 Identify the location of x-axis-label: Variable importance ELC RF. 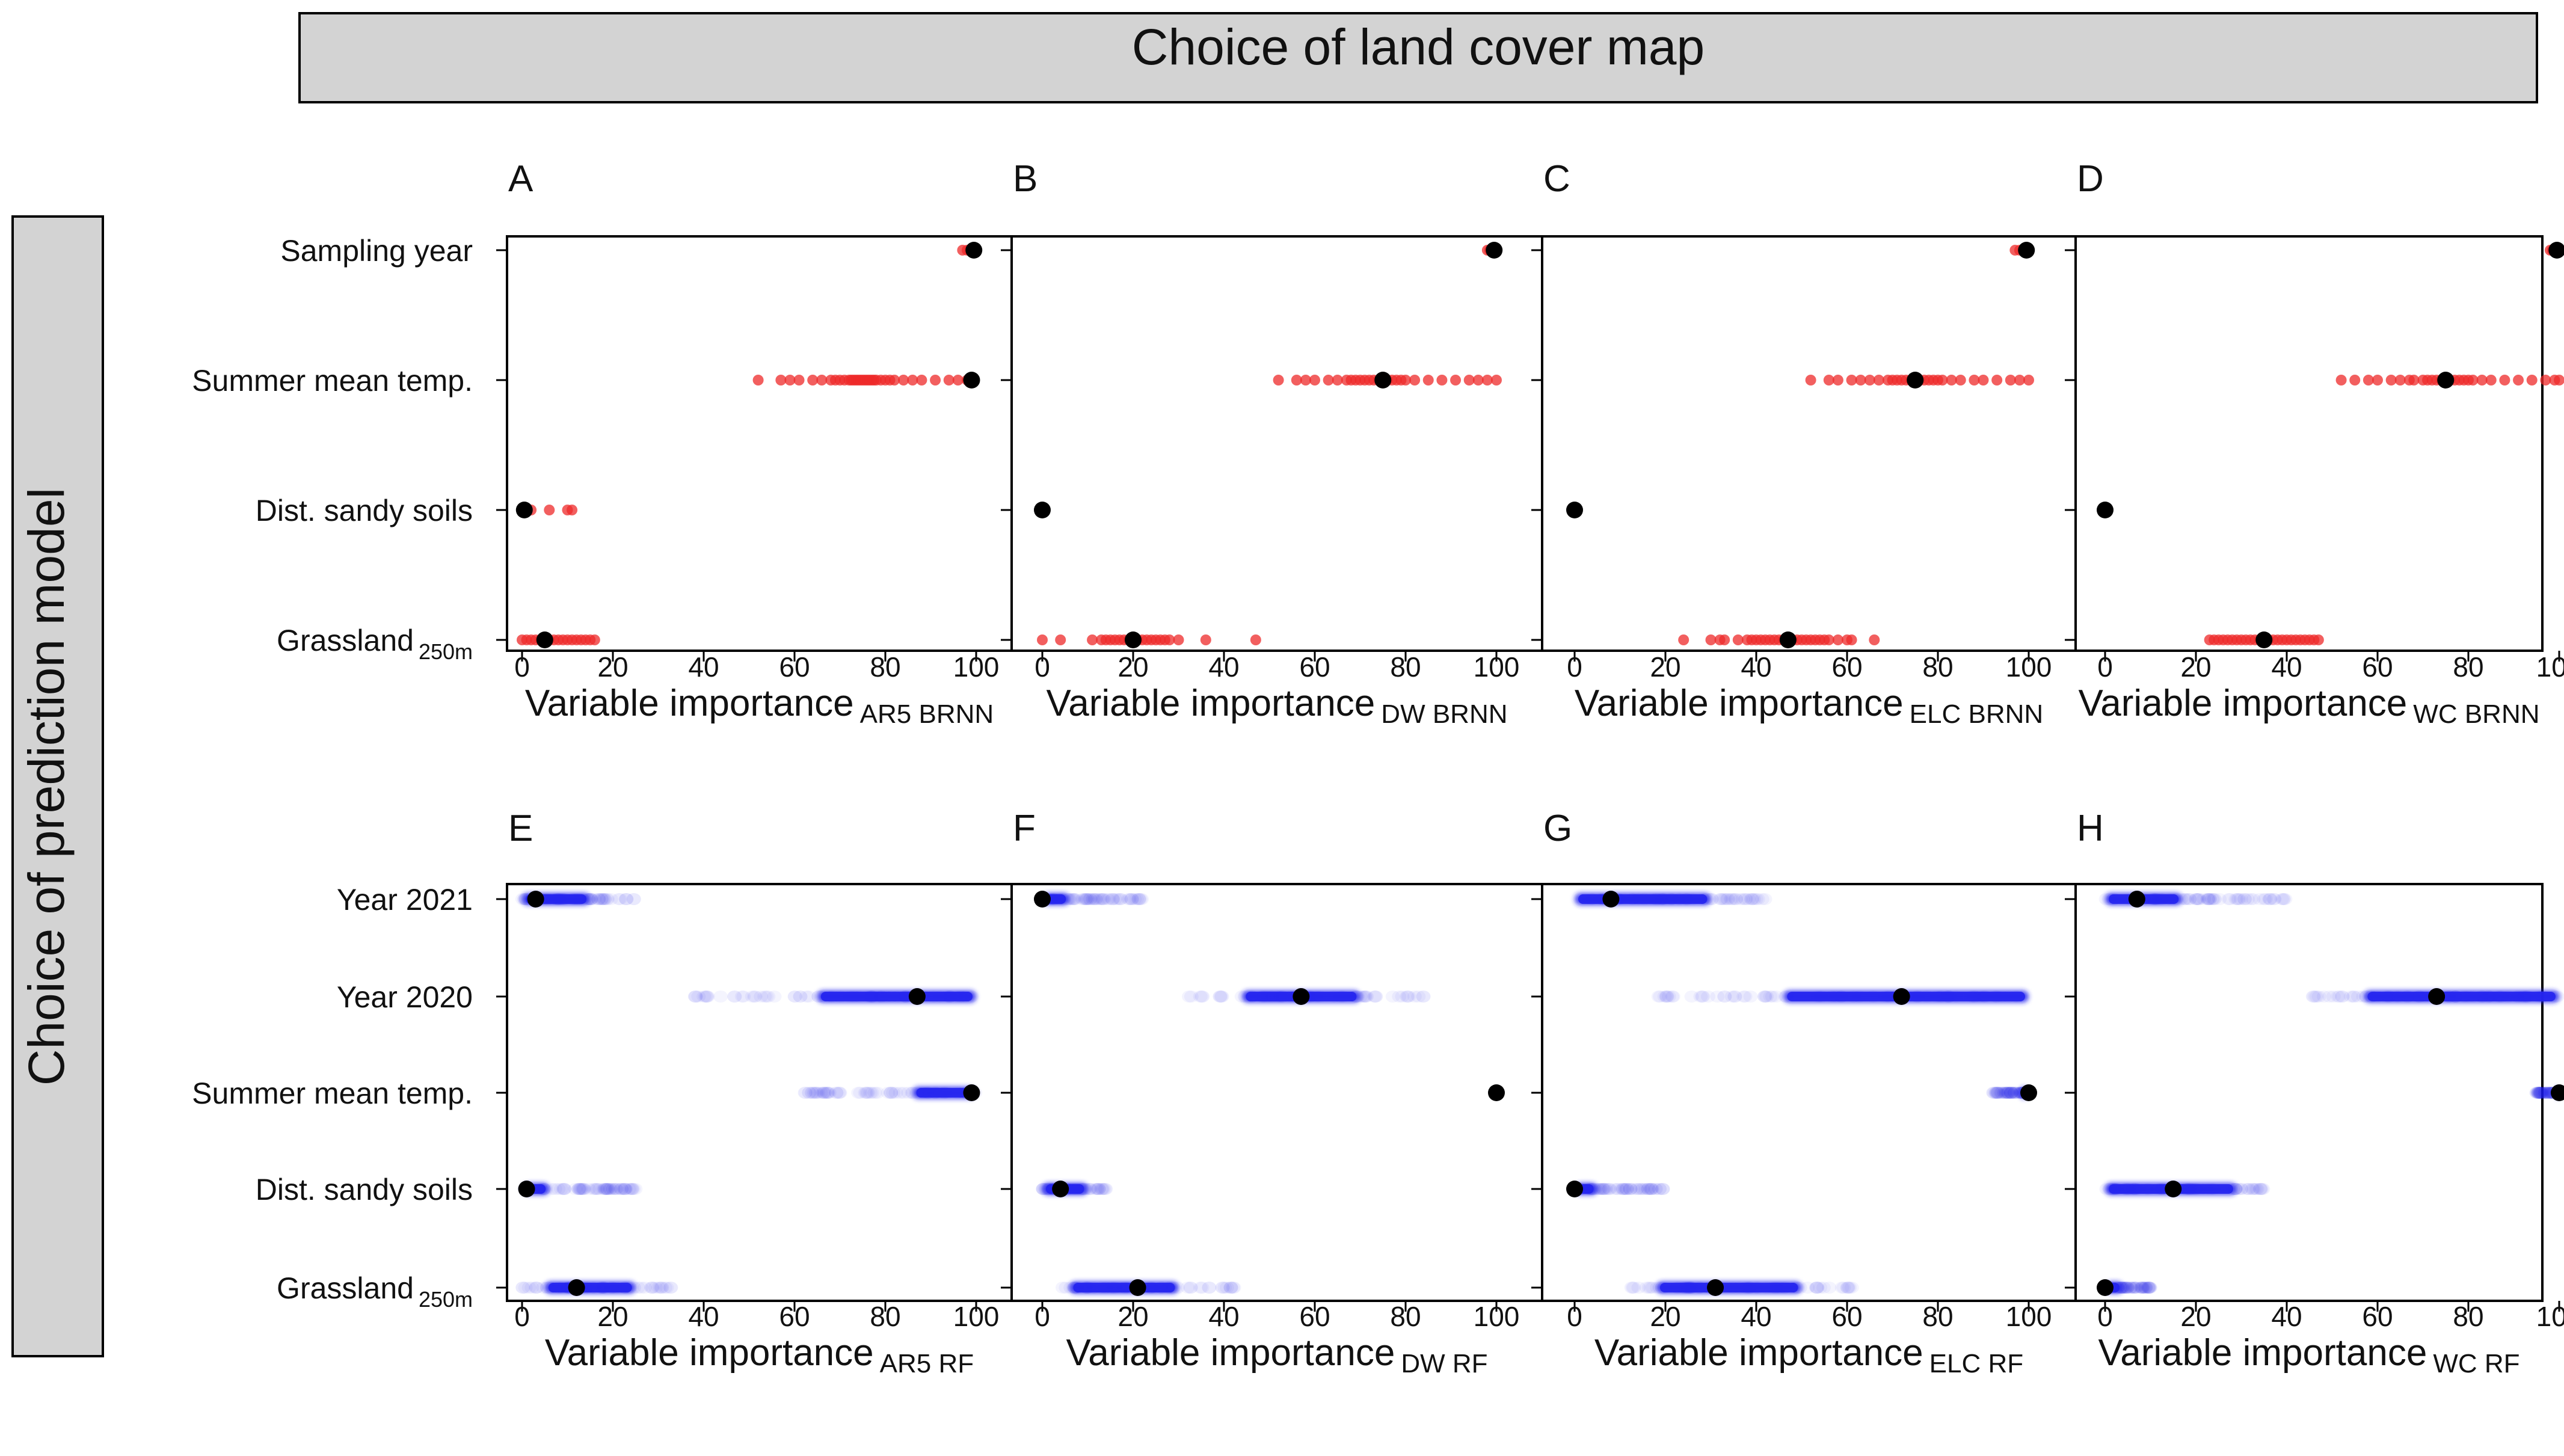
(1808, 1355).